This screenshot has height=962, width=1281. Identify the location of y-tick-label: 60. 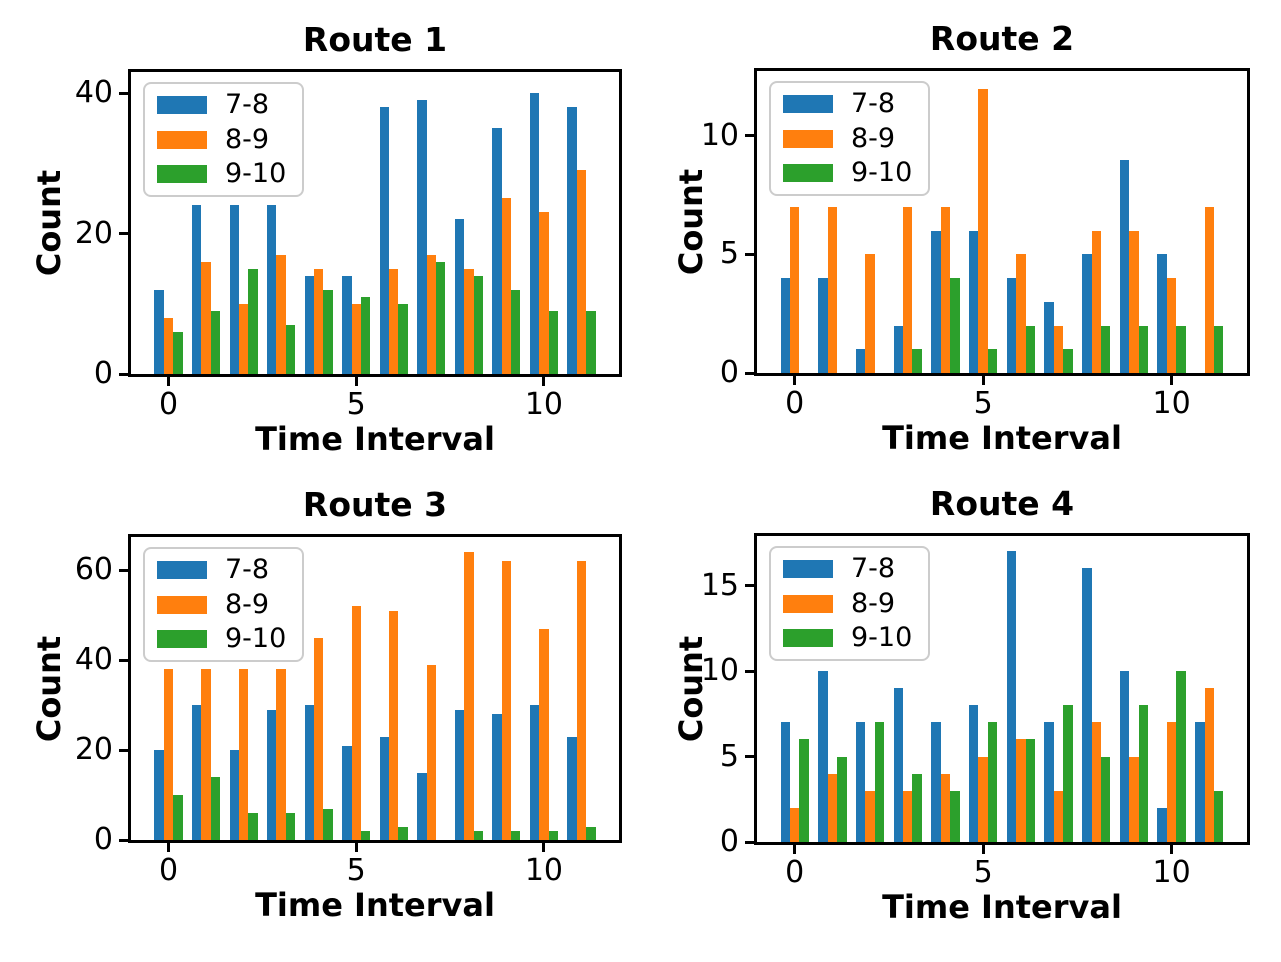
(93, 570).